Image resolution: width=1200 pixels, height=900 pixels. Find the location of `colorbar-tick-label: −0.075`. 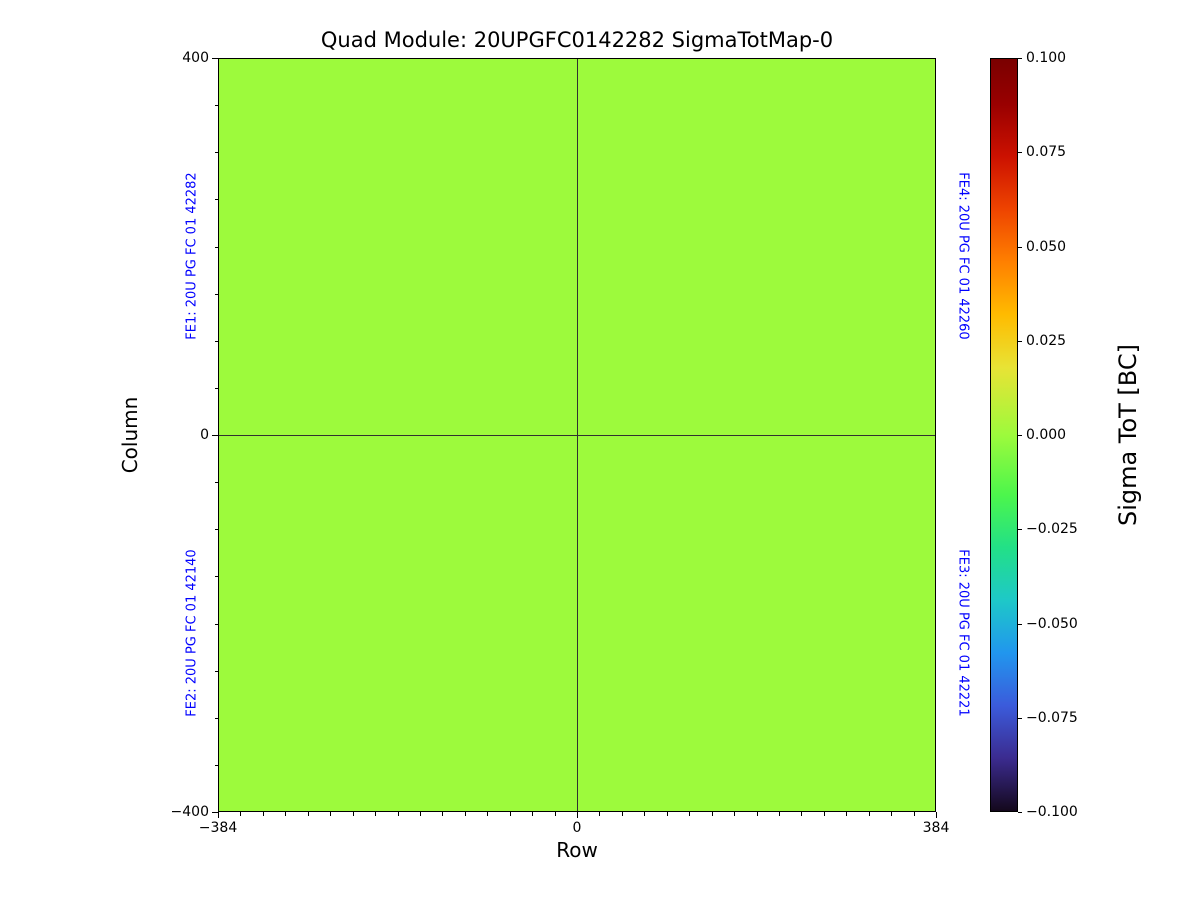

colorbar-tick-label: −0.075 is located at coordinates (1052, 717).